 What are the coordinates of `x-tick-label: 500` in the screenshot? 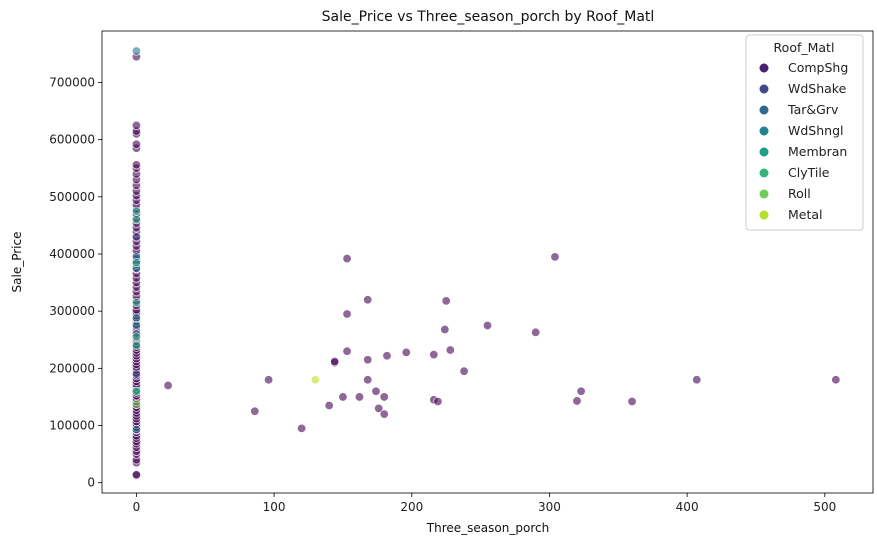 It's located at (824, 507).